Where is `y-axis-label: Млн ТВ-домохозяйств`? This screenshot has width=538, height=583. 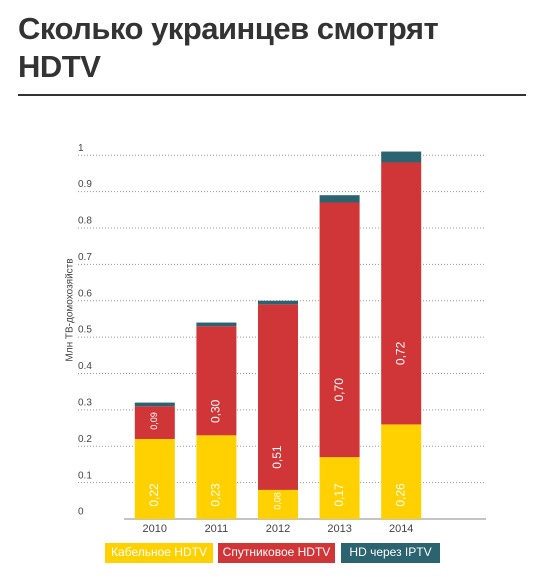
y-axis-label: Млн ТВ-домохозяйств is located at coordinates (70, 309).